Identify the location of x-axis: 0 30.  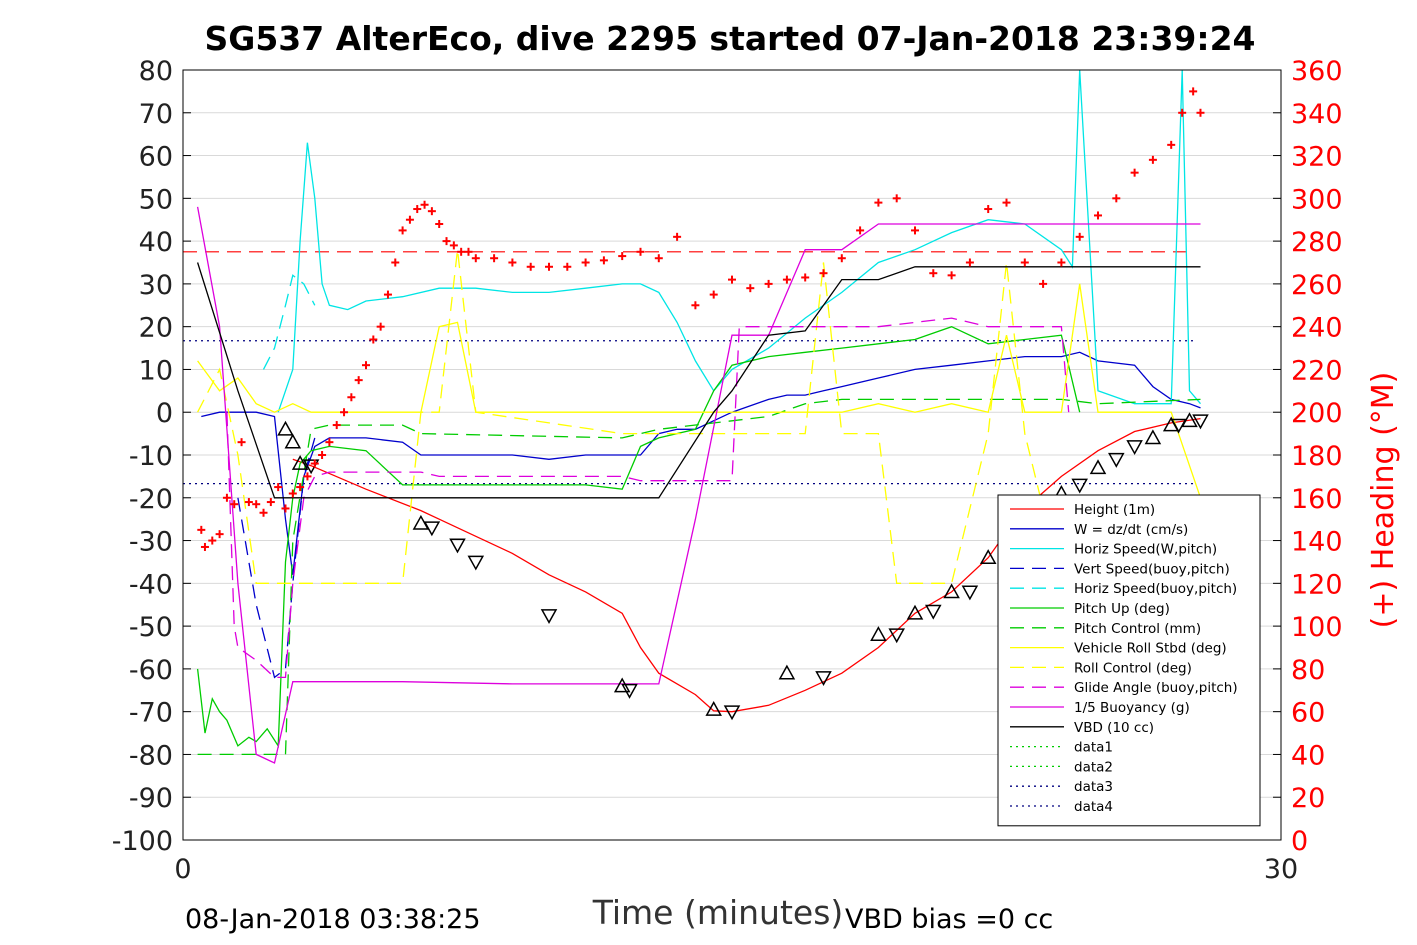
(736, 858).